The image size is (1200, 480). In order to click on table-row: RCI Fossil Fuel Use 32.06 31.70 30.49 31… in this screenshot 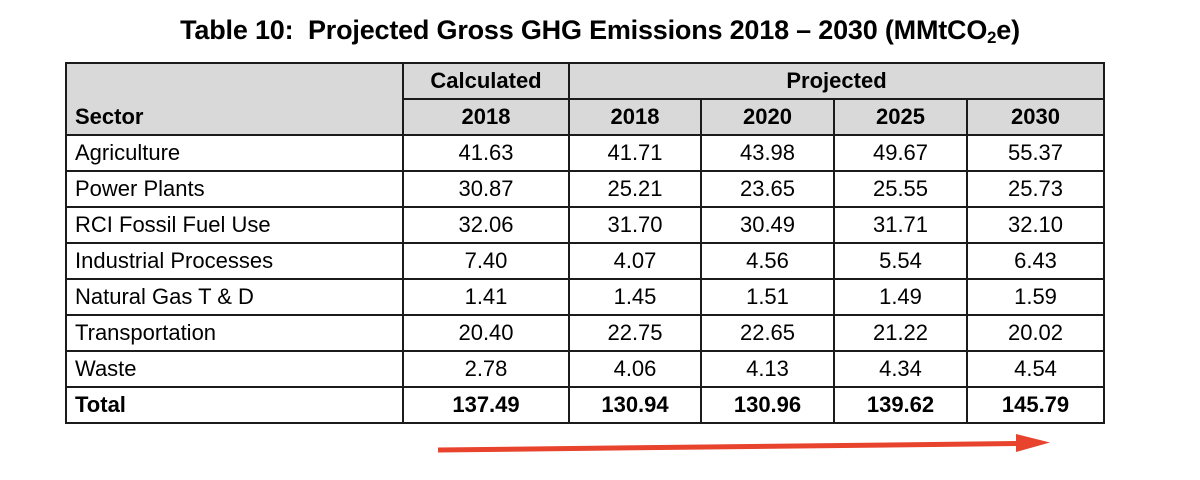, I will do `click(585, 225)`.